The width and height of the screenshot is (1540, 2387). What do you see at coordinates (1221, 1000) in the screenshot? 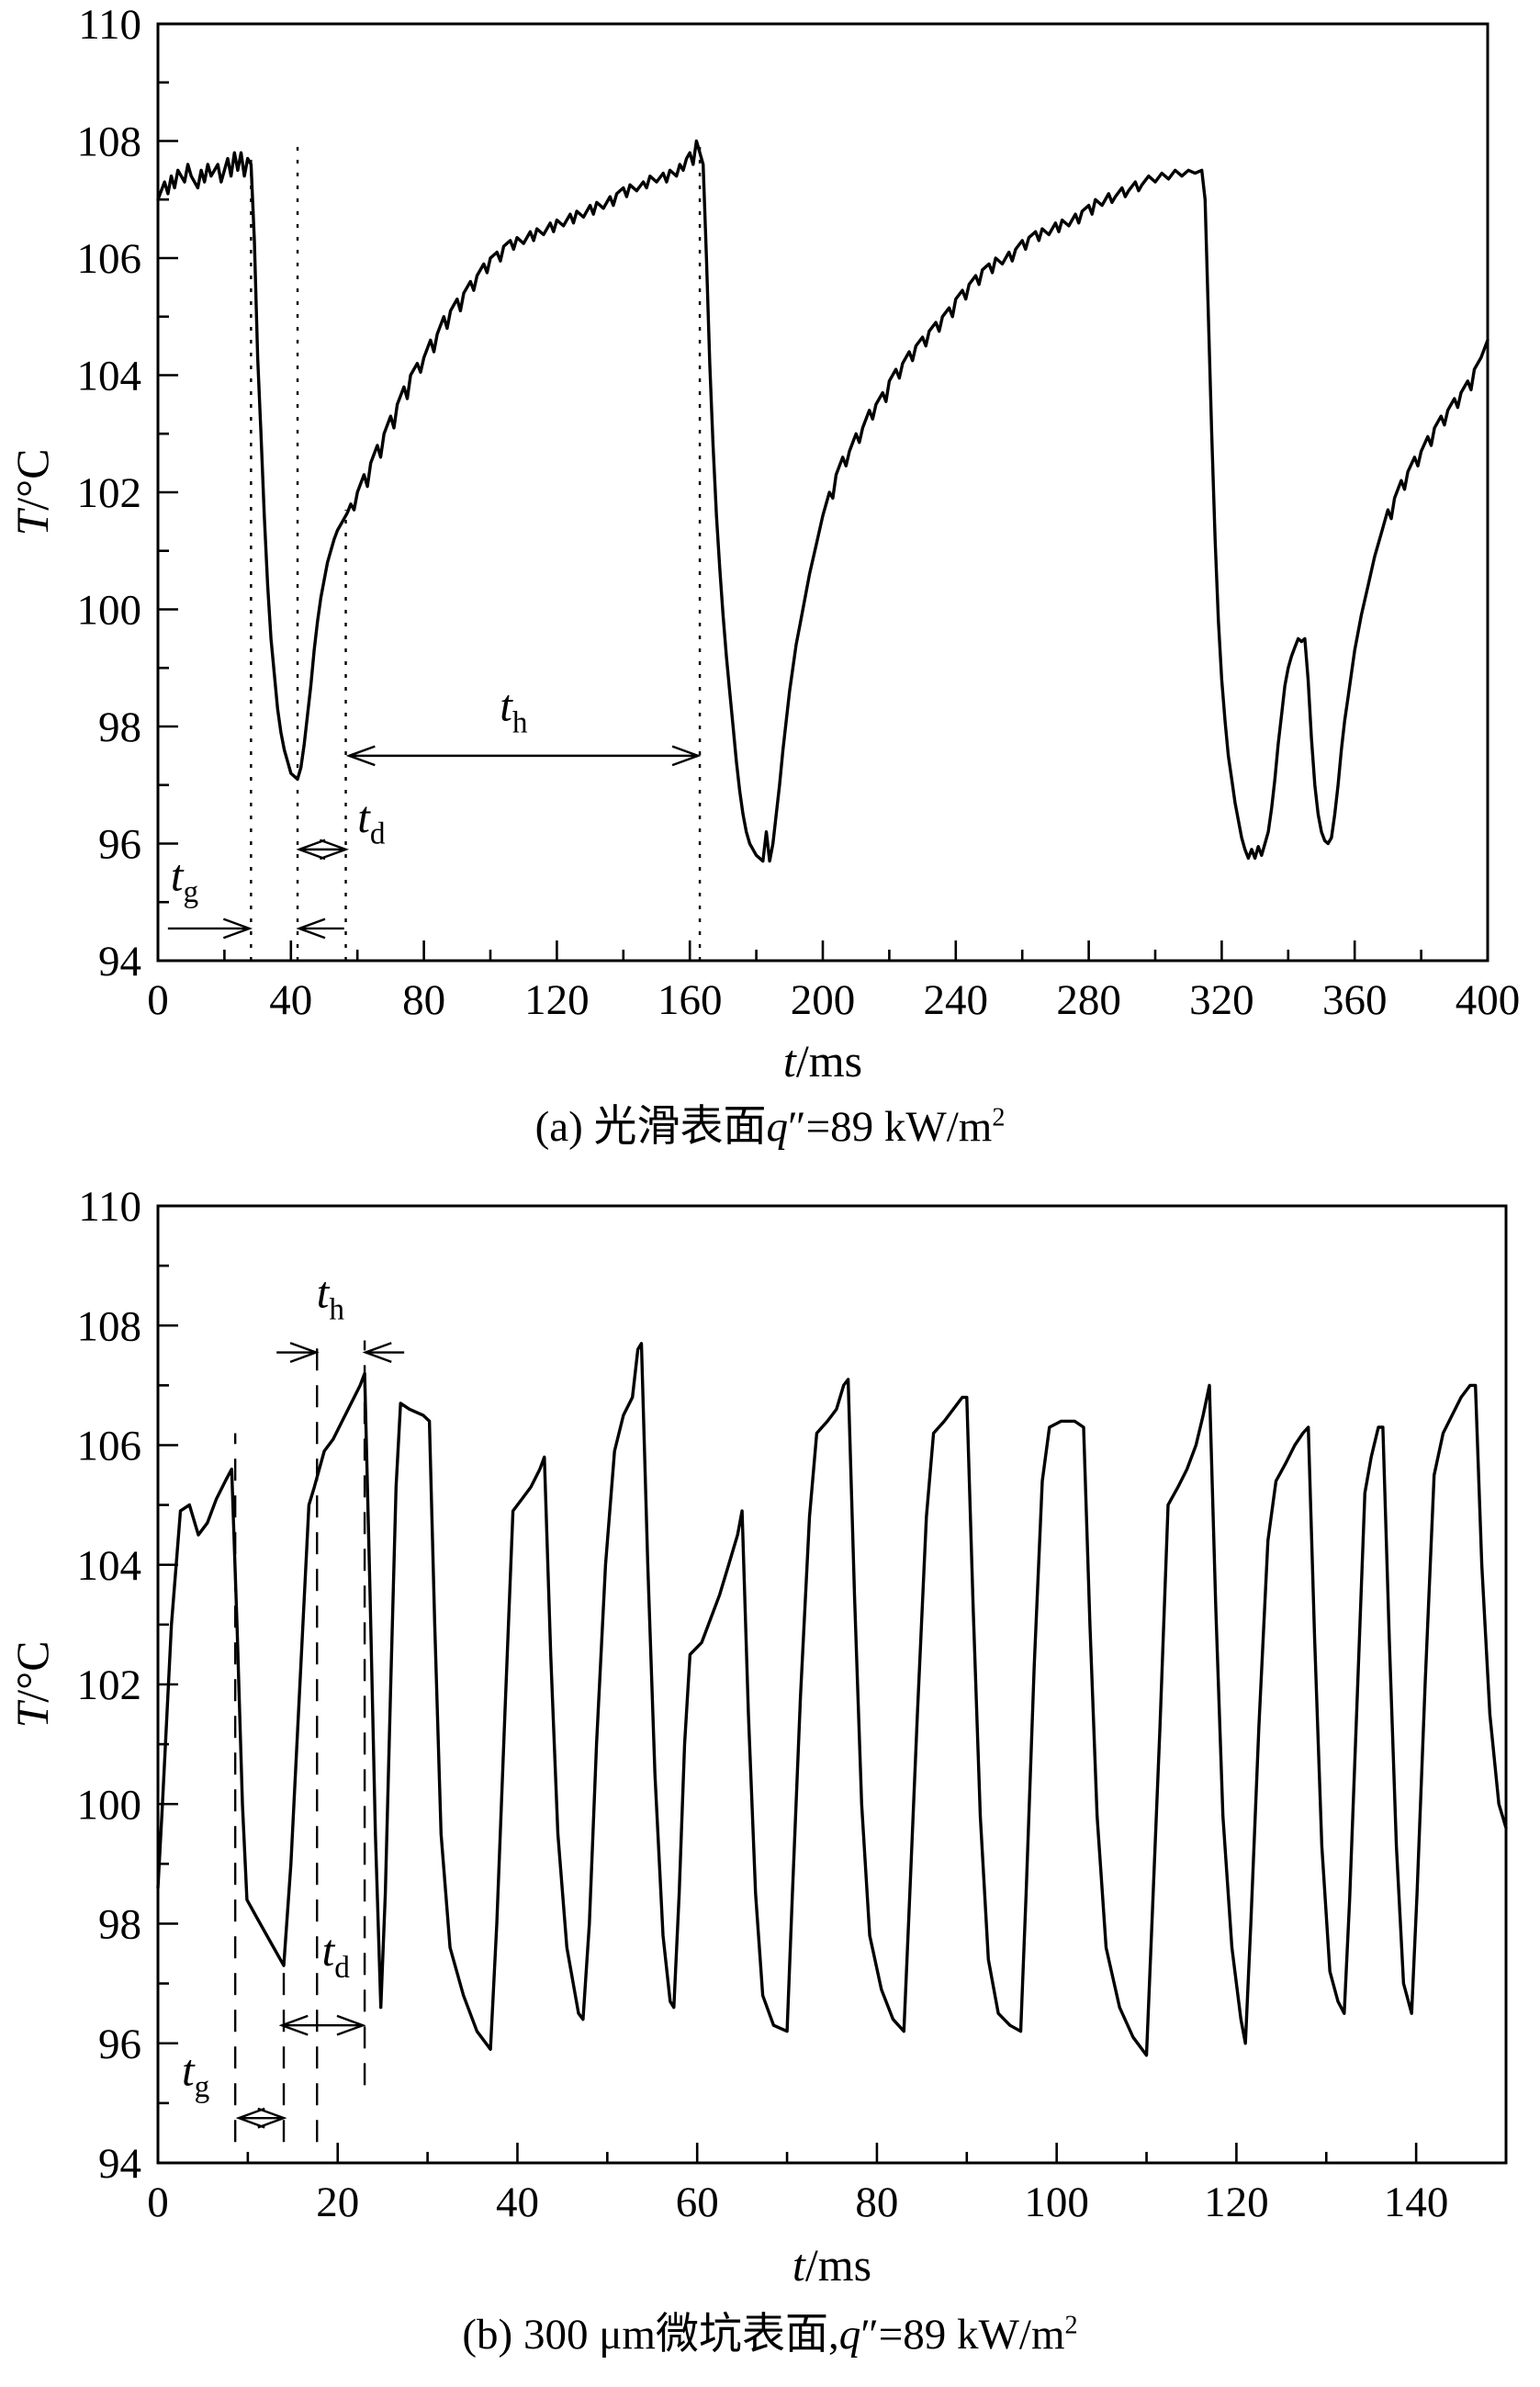
I see `svg-text: 320` at bounding box center [1221, 1000].